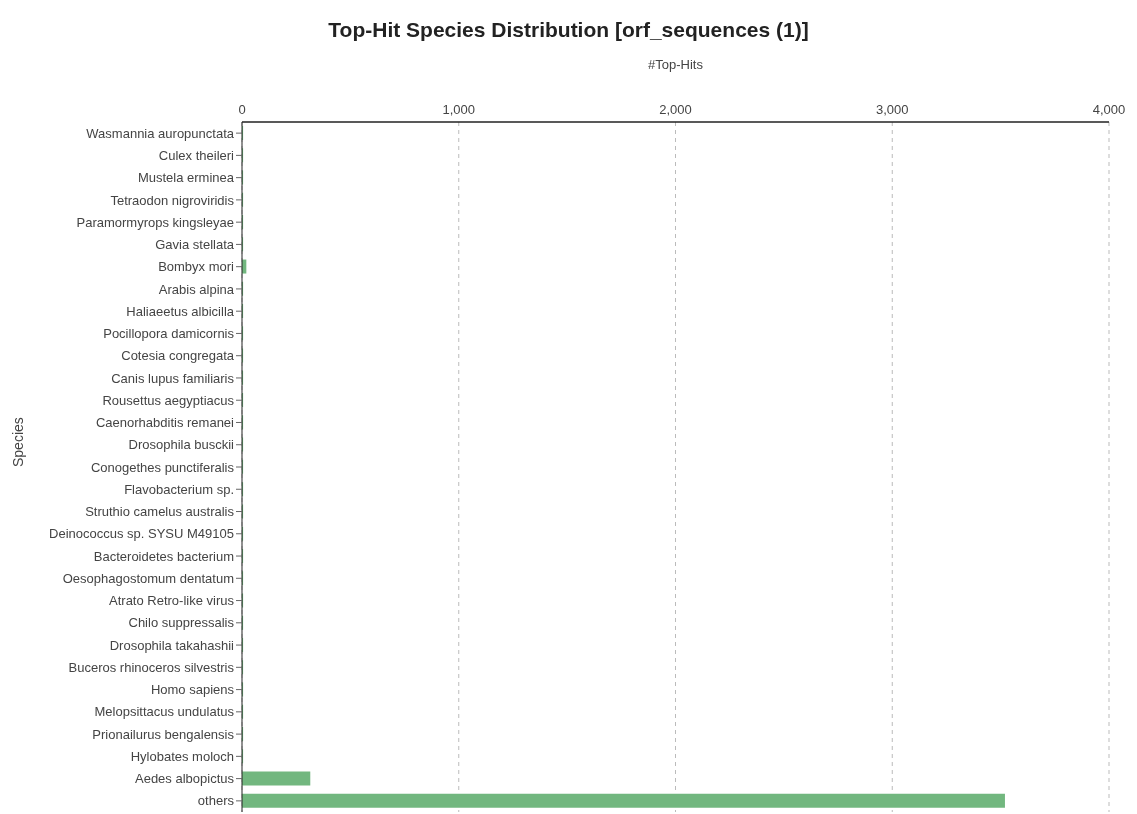 The width and height of the screenshot is (1137, 814). Describe the element at coordinates (180, 311) in the screenshot. I see `y-tick-label: Haliaeetus albicilla` at that location.